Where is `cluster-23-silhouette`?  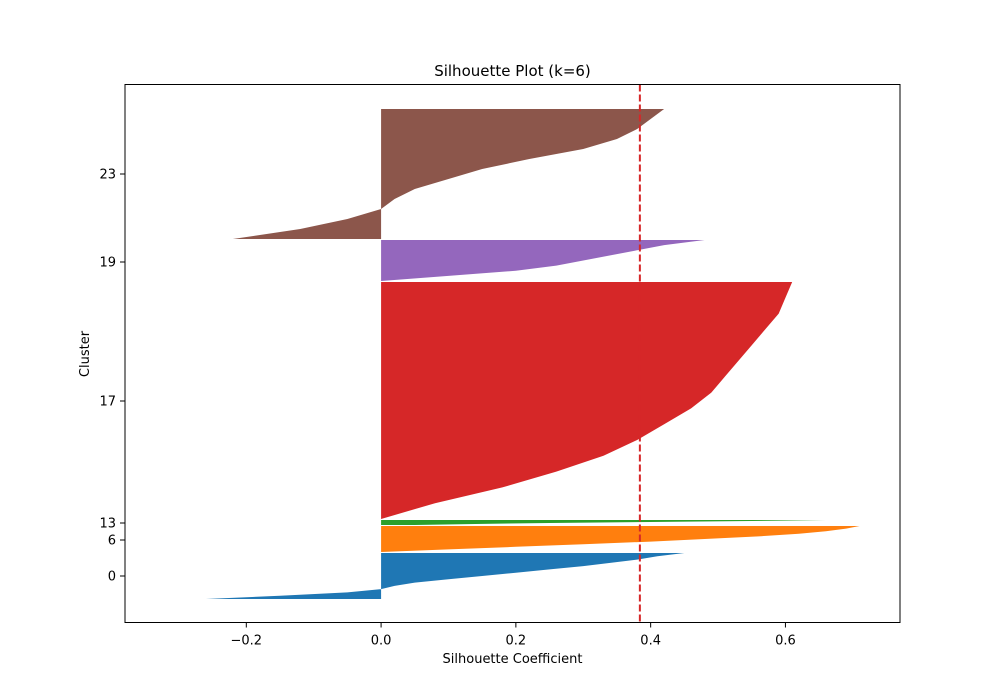 cluster-23-silhouette is located at coordinates (448, 174).